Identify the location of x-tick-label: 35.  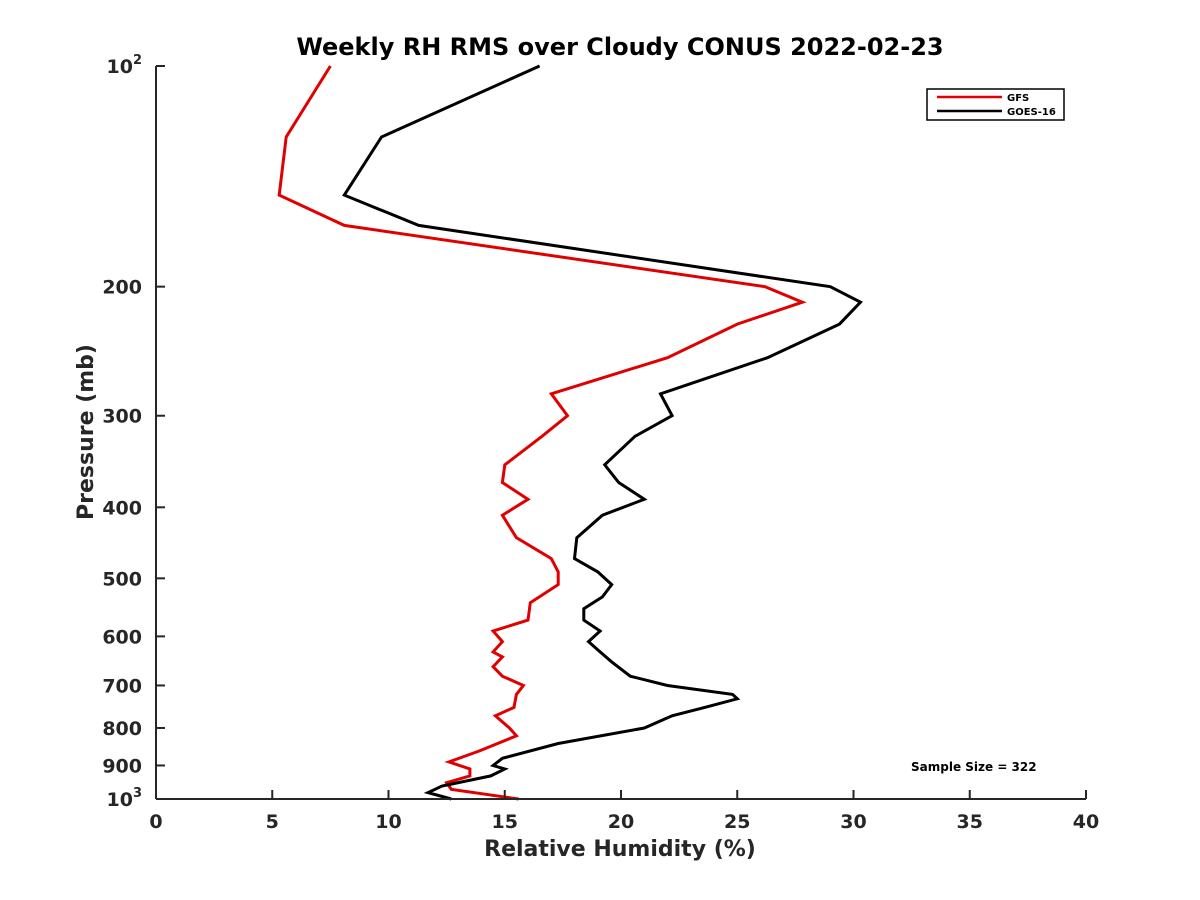
(970, 822).